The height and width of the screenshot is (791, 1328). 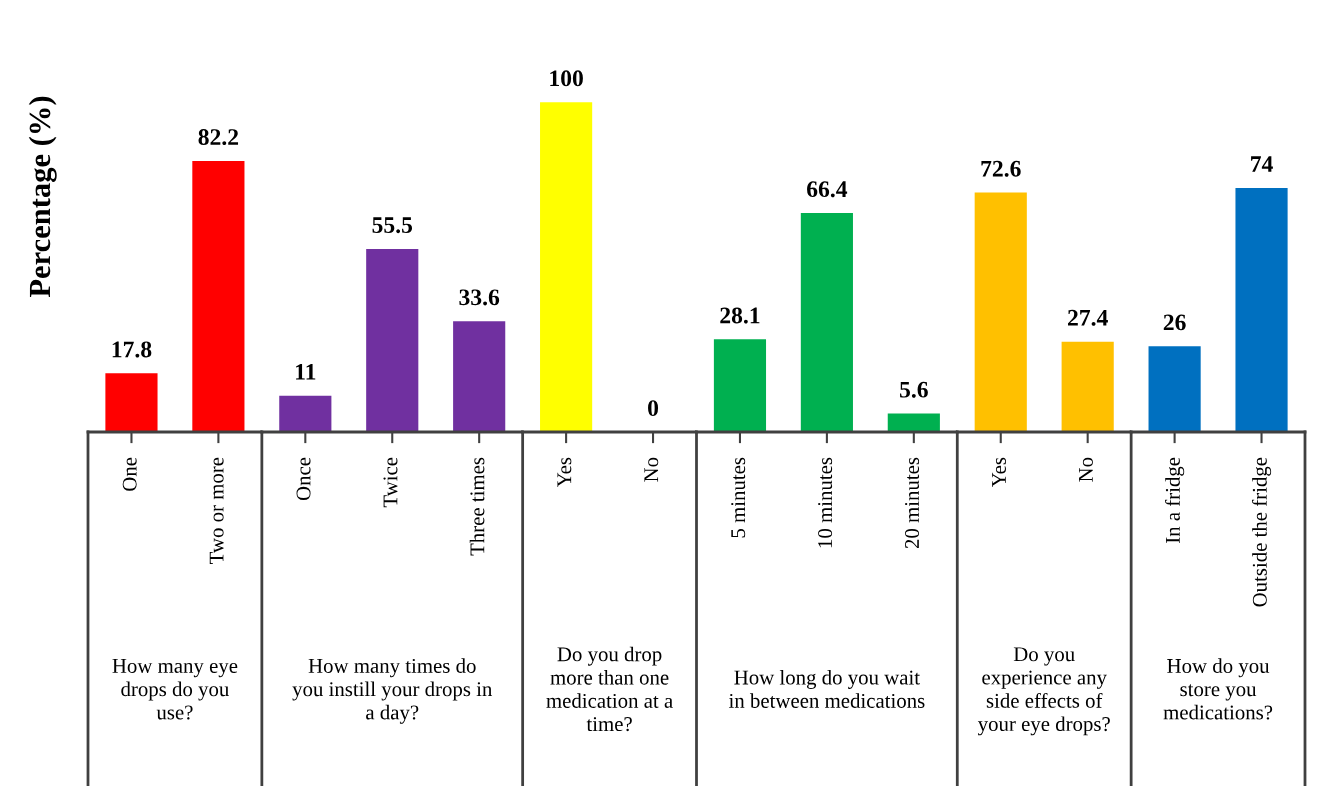 I want to click on data-label: 27.4, so click(x=1088, y=317).